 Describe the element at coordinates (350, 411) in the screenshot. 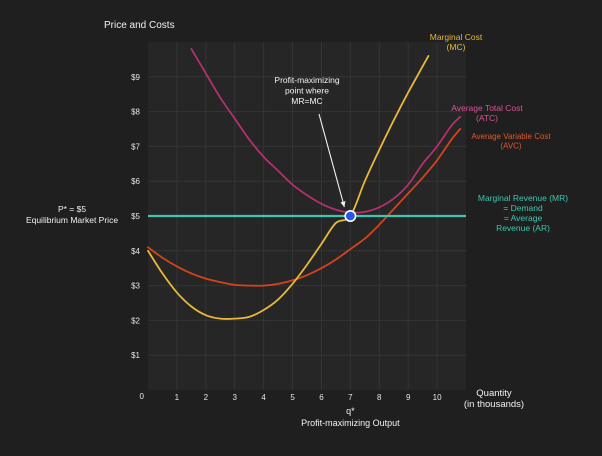

I see `q-star-label-line-0: q*` at that location.